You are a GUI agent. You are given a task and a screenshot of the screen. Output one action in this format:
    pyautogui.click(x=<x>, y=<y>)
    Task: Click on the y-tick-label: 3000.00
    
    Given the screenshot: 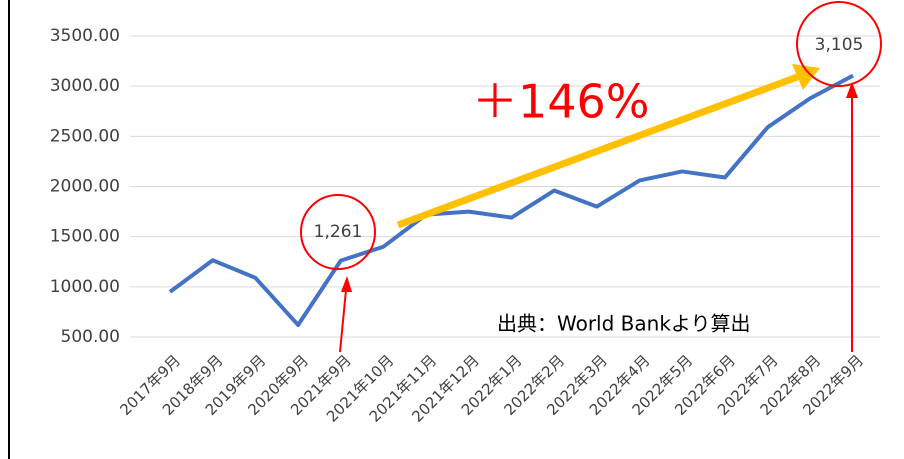 What is the action you would take?
    pyautogui.click(x=85, y=86)
    